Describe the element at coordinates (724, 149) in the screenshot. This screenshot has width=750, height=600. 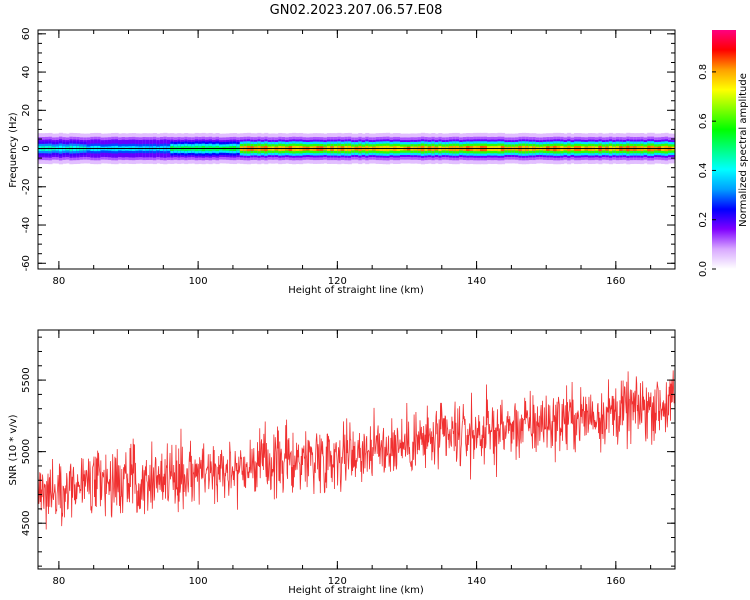
I see `colorbar-scale` at that location.